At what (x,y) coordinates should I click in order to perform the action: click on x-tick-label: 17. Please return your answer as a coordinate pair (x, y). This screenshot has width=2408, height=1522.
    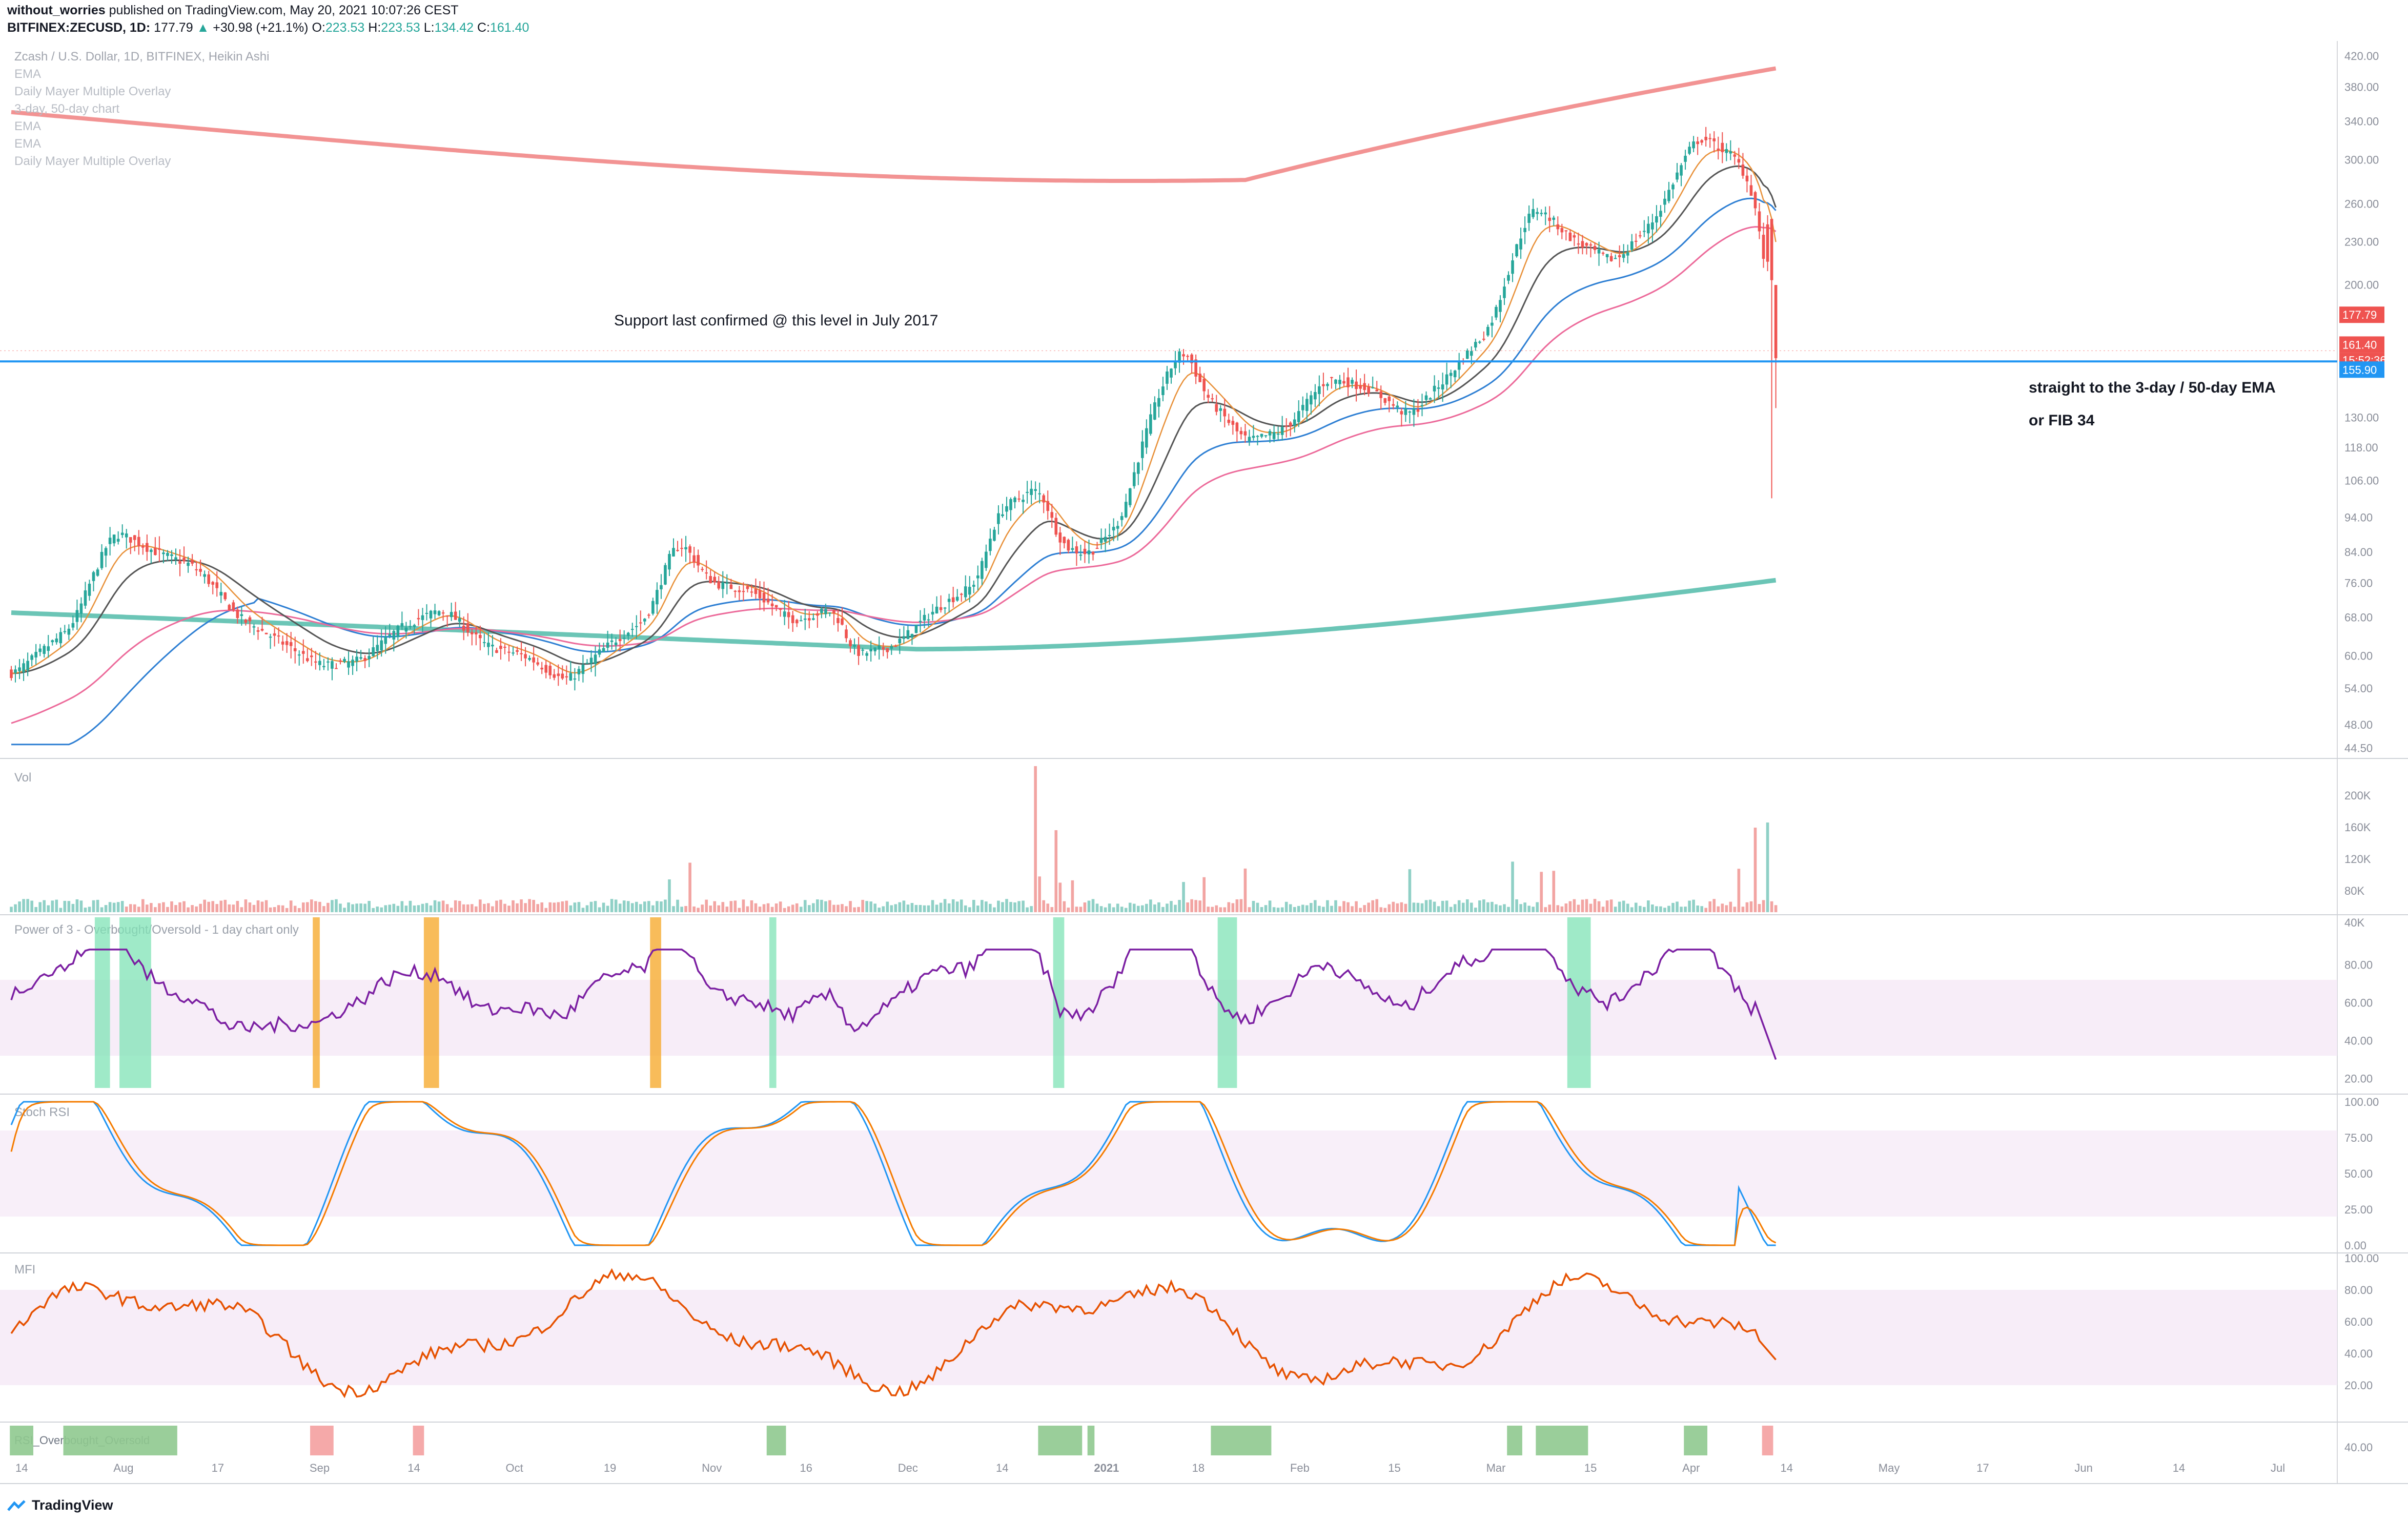
    Looking at the image, I should click on (1983, 1468).